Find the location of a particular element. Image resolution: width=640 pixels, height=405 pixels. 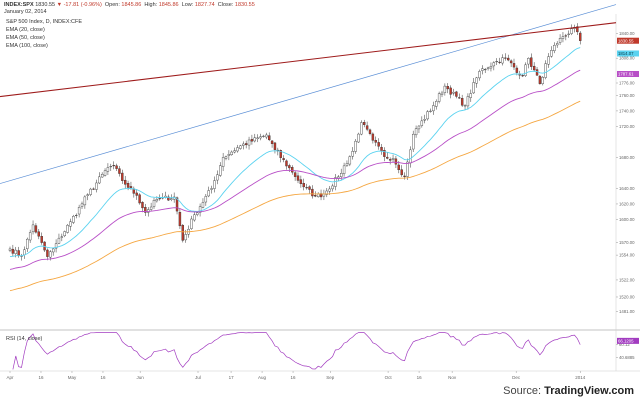

low-label: Low: is located at coordinates (187, 5).